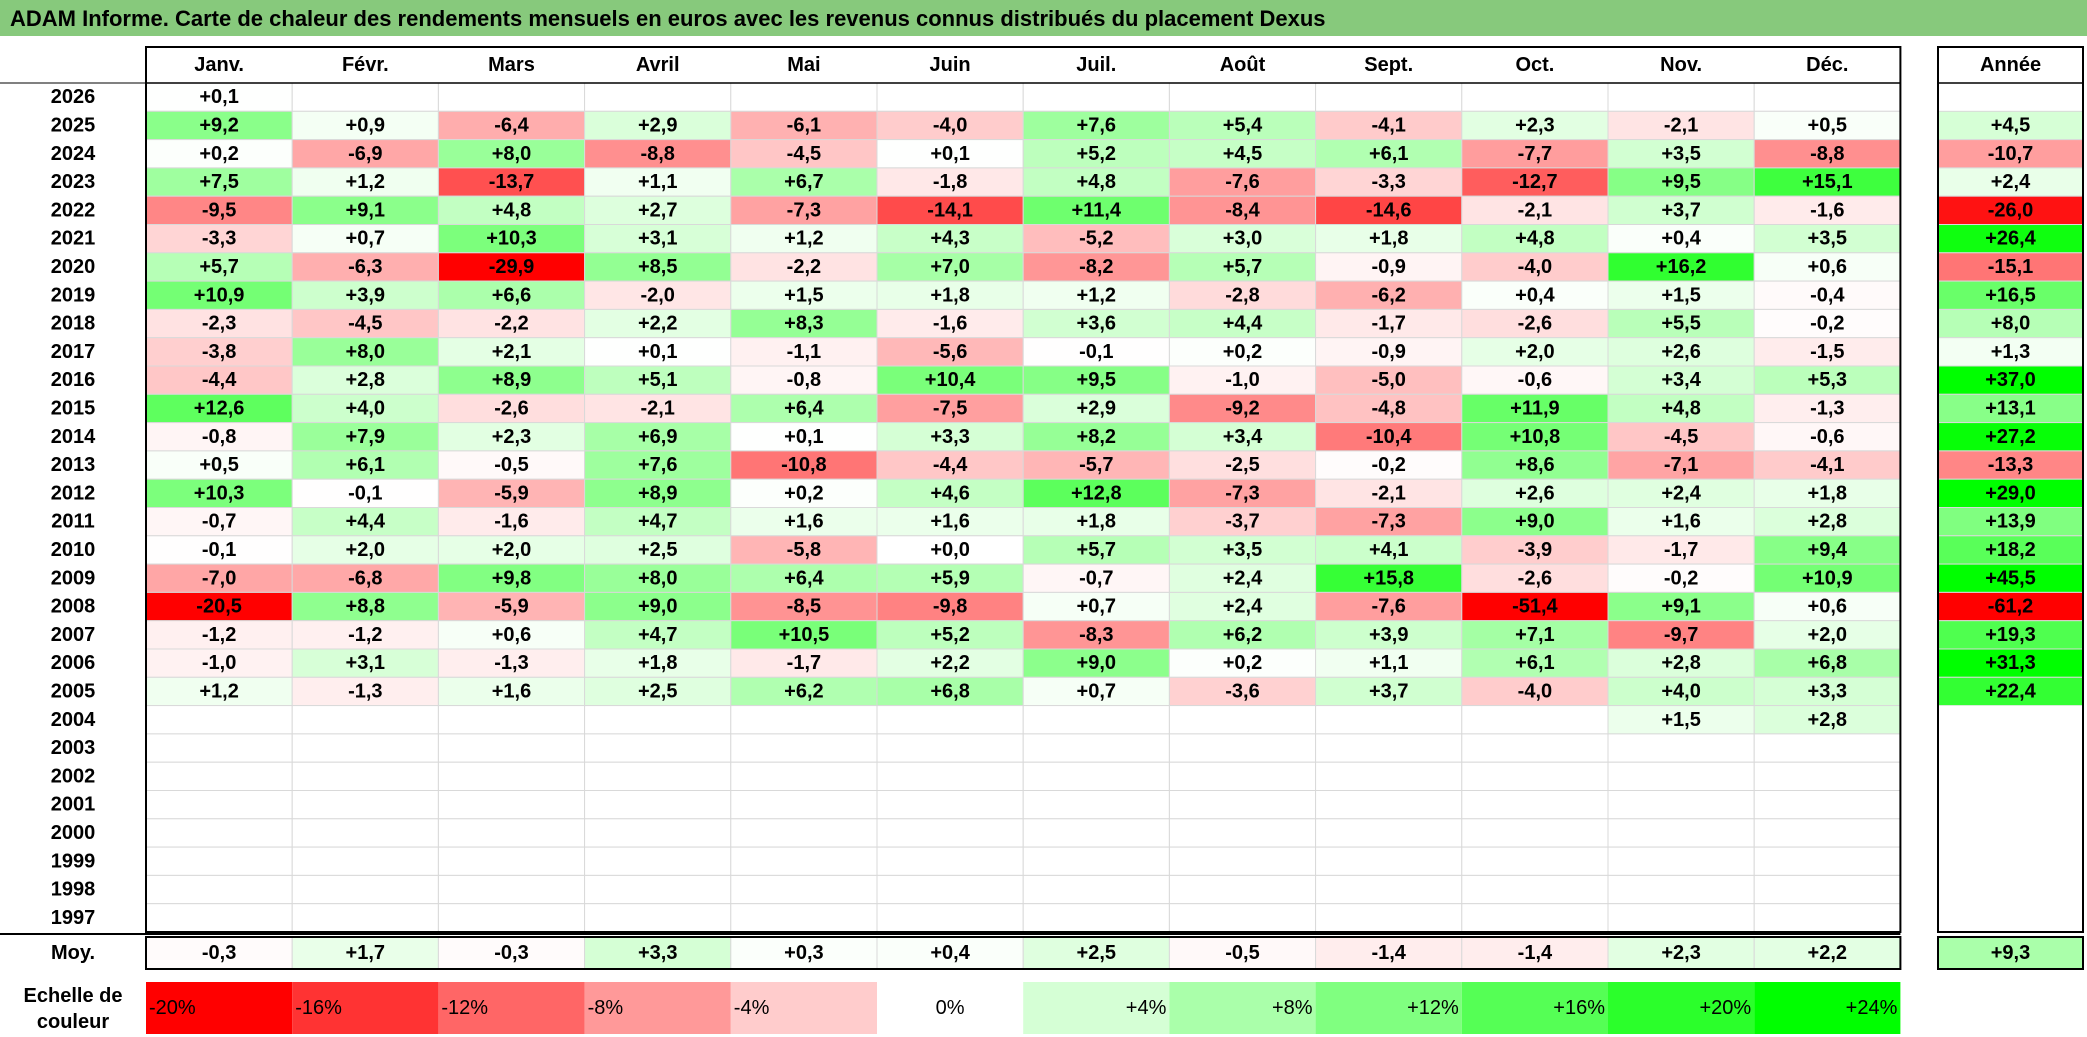 This screenshot has height=1037, width=2087. Describe the element at coordinates (1096, 465) in the screenshot. I see `cell-value: -5,7` at that location.